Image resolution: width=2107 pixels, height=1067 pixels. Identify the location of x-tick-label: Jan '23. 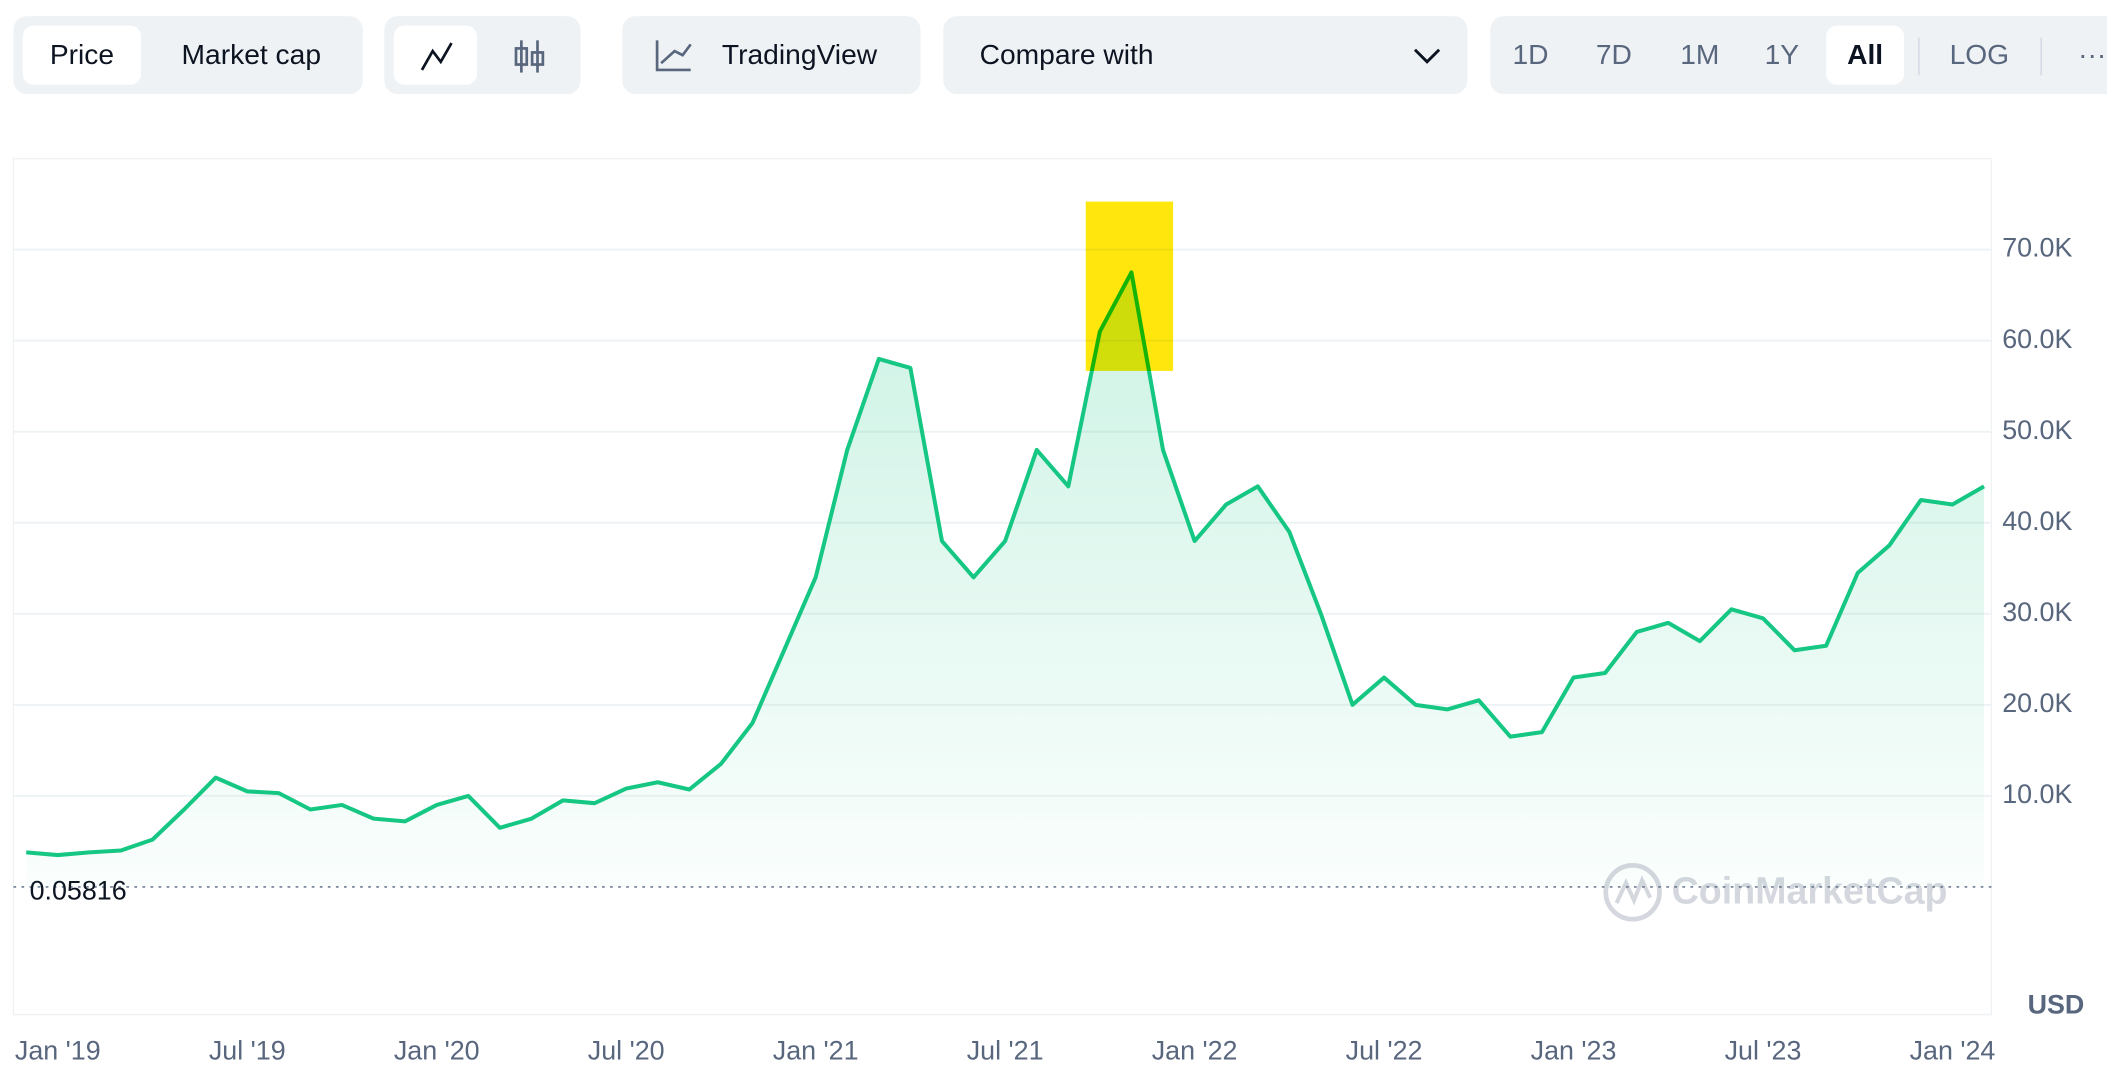
(1574, 1050).